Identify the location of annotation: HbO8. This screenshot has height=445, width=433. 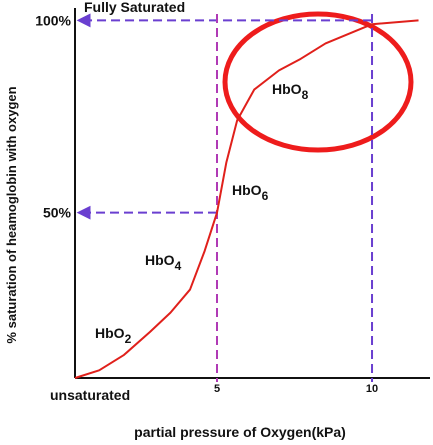
(290, 91).